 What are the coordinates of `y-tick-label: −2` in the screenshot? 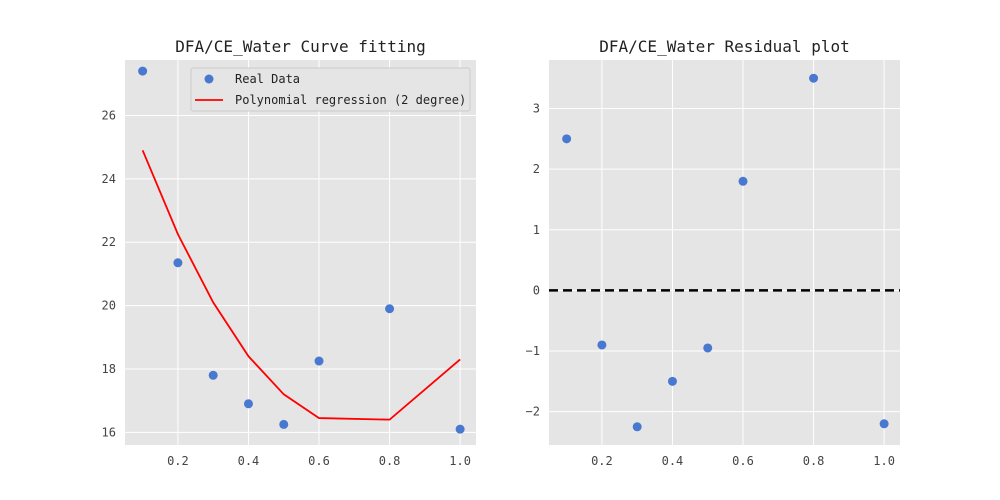 It's located at (533, 412).